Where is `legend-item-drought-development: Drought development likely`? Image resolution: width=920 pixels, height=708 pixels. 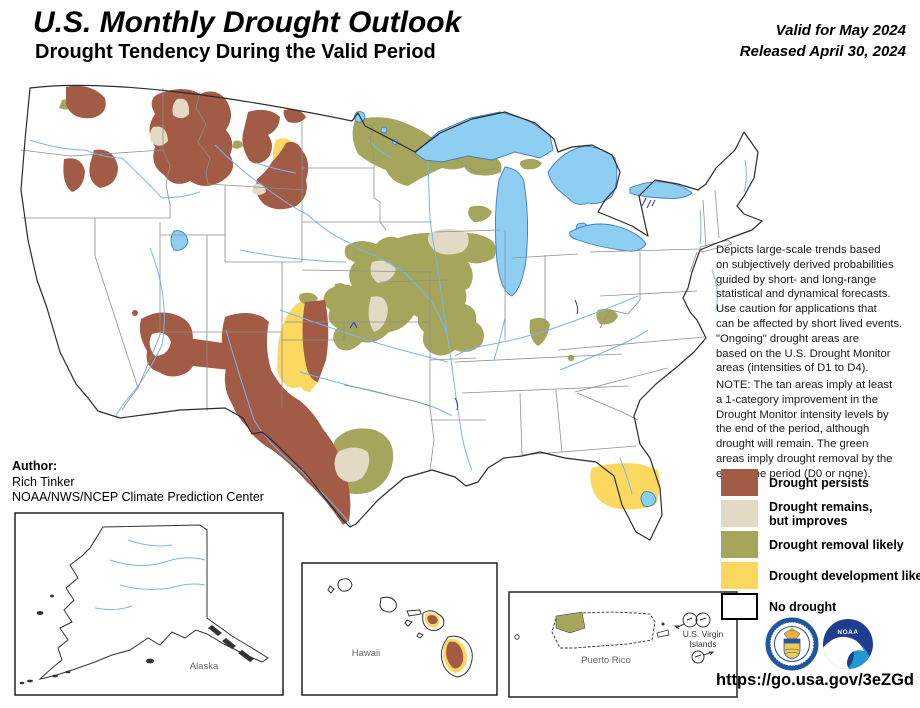
legend-item-drought-development: Drought development likely is located at coordinates (820, 575).